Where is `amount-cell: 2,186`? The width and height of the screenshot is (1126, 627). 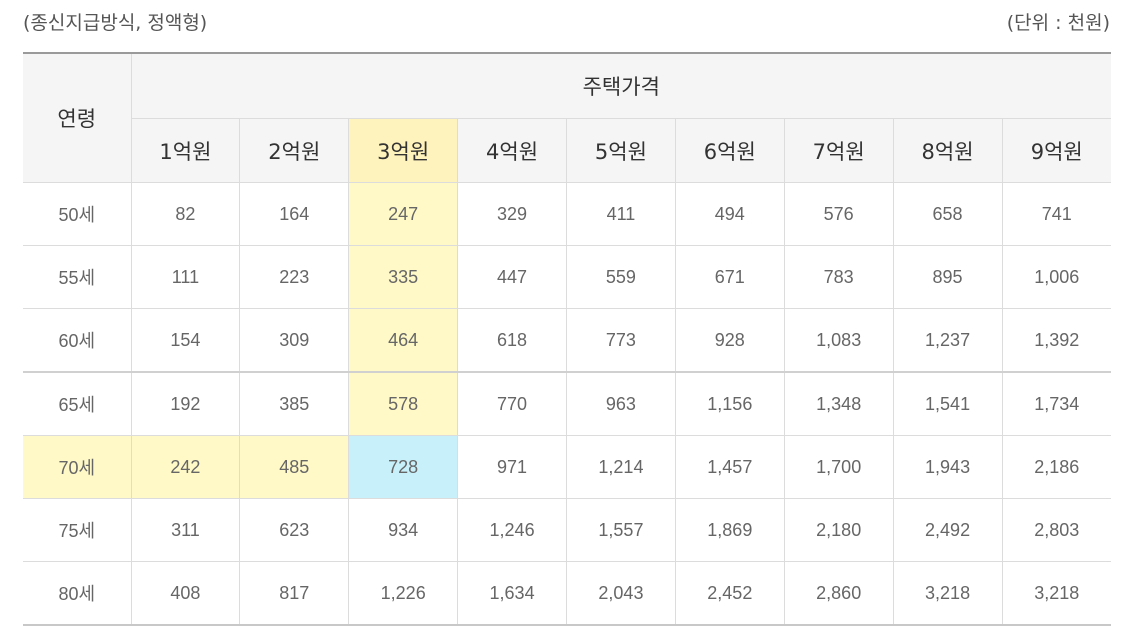
amount-cell: 2,186 is located at coordinates (1056, 467).